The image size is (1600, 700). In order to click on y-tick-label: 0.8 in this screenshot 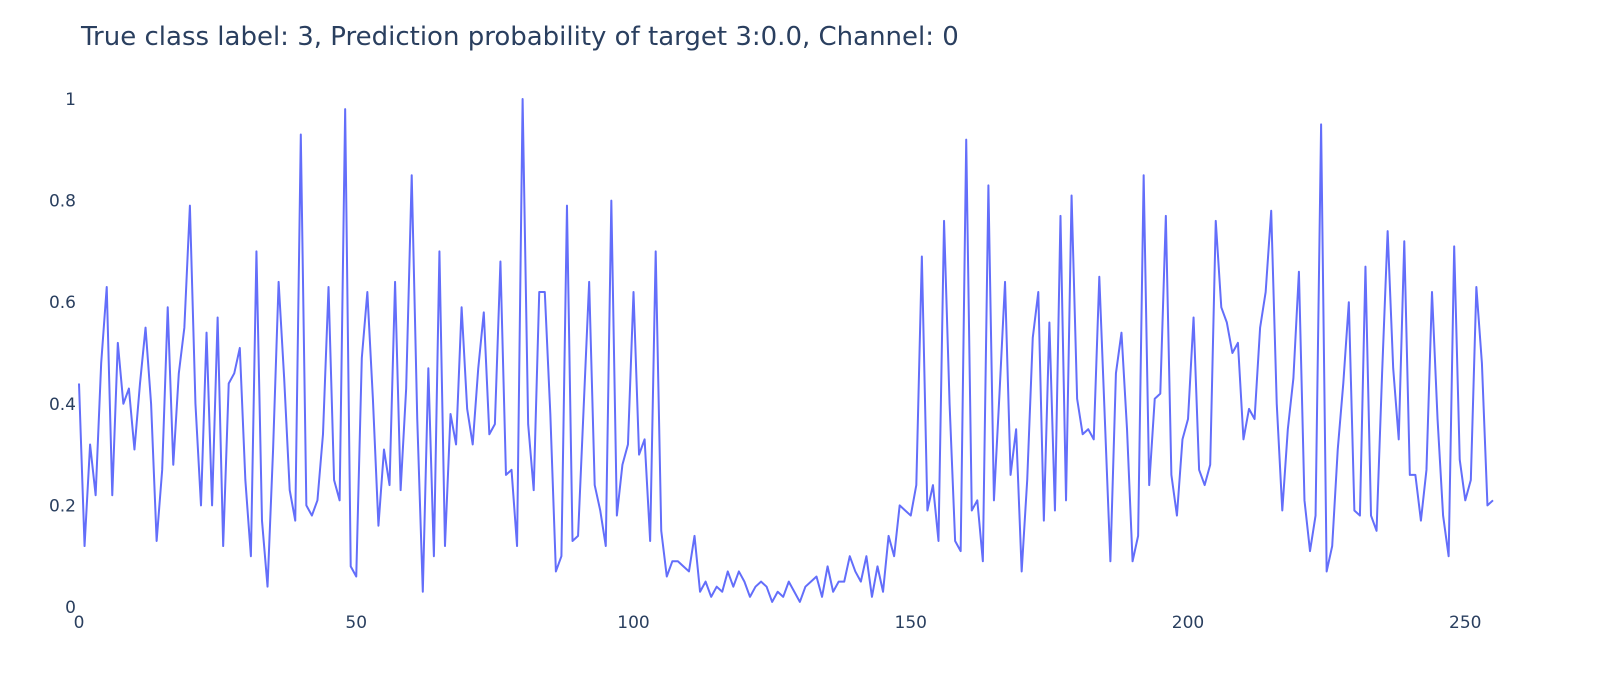, I will do `click(62, 202)`.